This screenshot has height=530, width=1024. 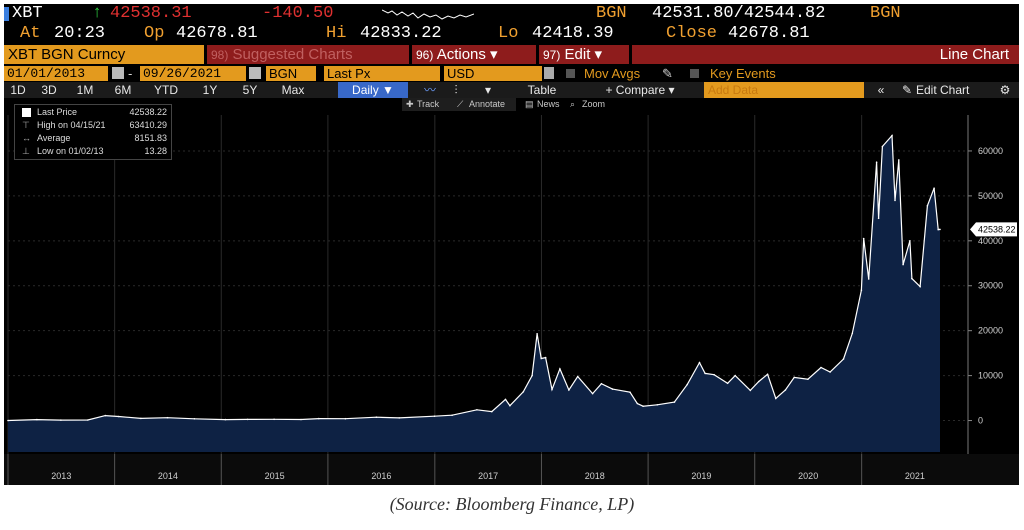 I want to click on key-events-checkbox, so click(x=694, y=73).